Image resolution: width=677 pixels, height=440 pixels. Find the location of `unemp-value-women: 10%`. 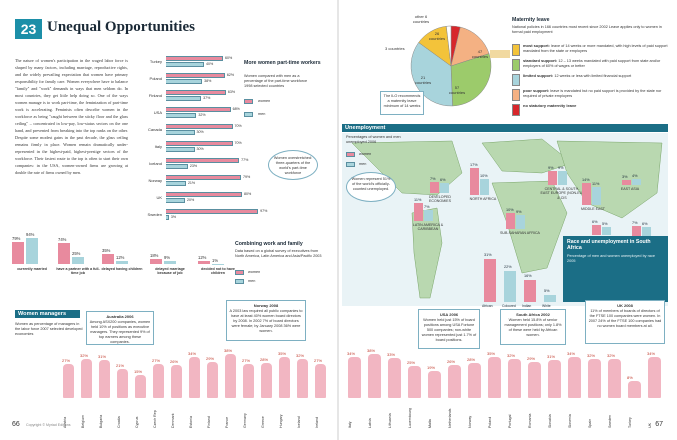

unemp-value-women: 10% is located at coordinates (510, 210).